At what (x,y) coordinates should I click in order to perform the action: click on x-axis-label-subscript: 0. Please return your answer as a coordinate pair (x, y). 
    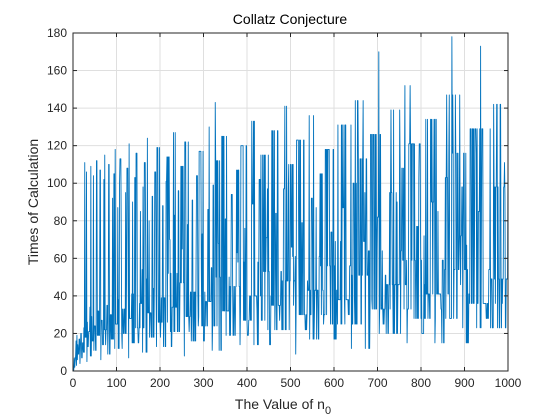
    Looking at the image, I should click on (328, 411).